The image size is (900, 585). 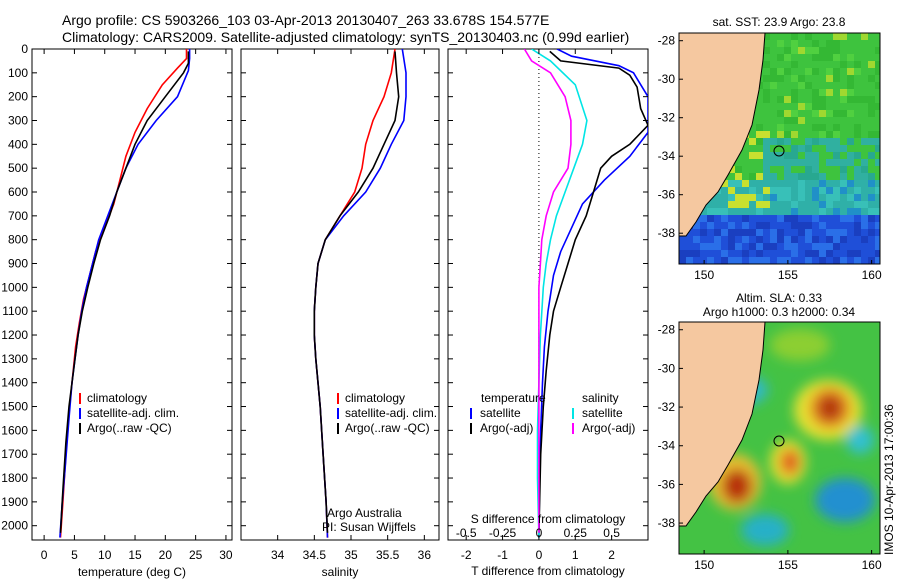 What do you see at coordinates (340, 572) in the screenshot?
I see `x-axis-label: salinity` at bounding box center [340, 572].